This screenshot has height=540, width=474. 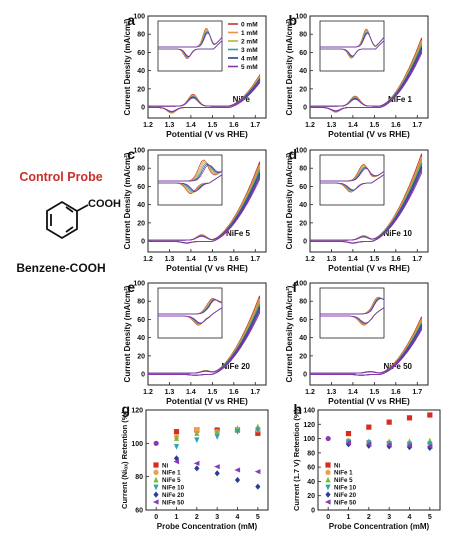 What do you see at coordinates (255, 259) in the screenshot?
I see `x-tick-label: 1.7` at bounding box center [255, 259].